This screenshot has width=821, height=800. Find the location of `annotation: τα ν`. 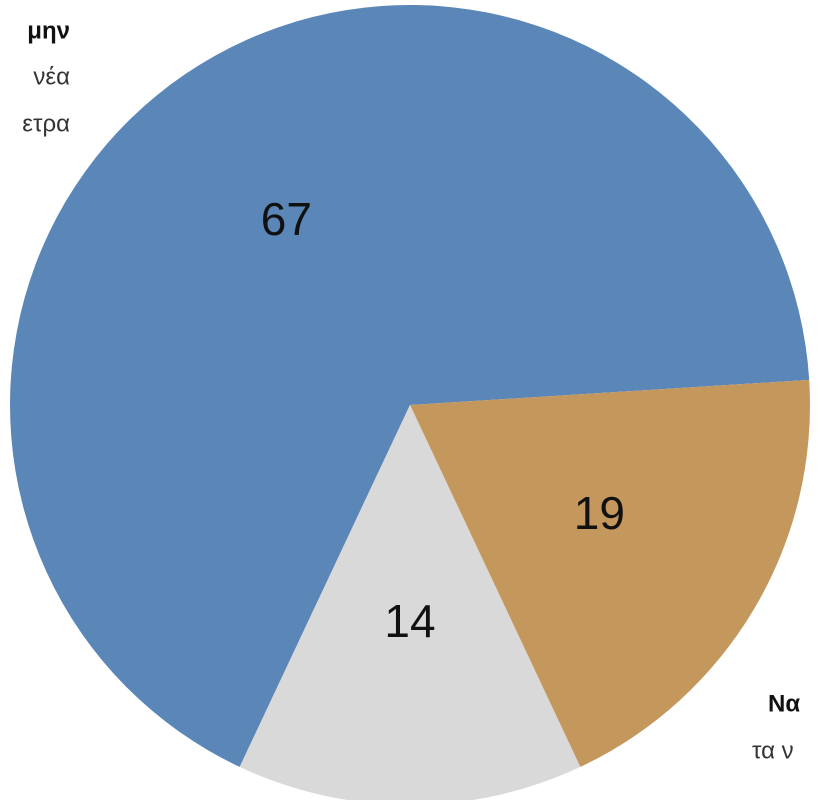

annotation: τα ν is located at coordinates (773, 750).